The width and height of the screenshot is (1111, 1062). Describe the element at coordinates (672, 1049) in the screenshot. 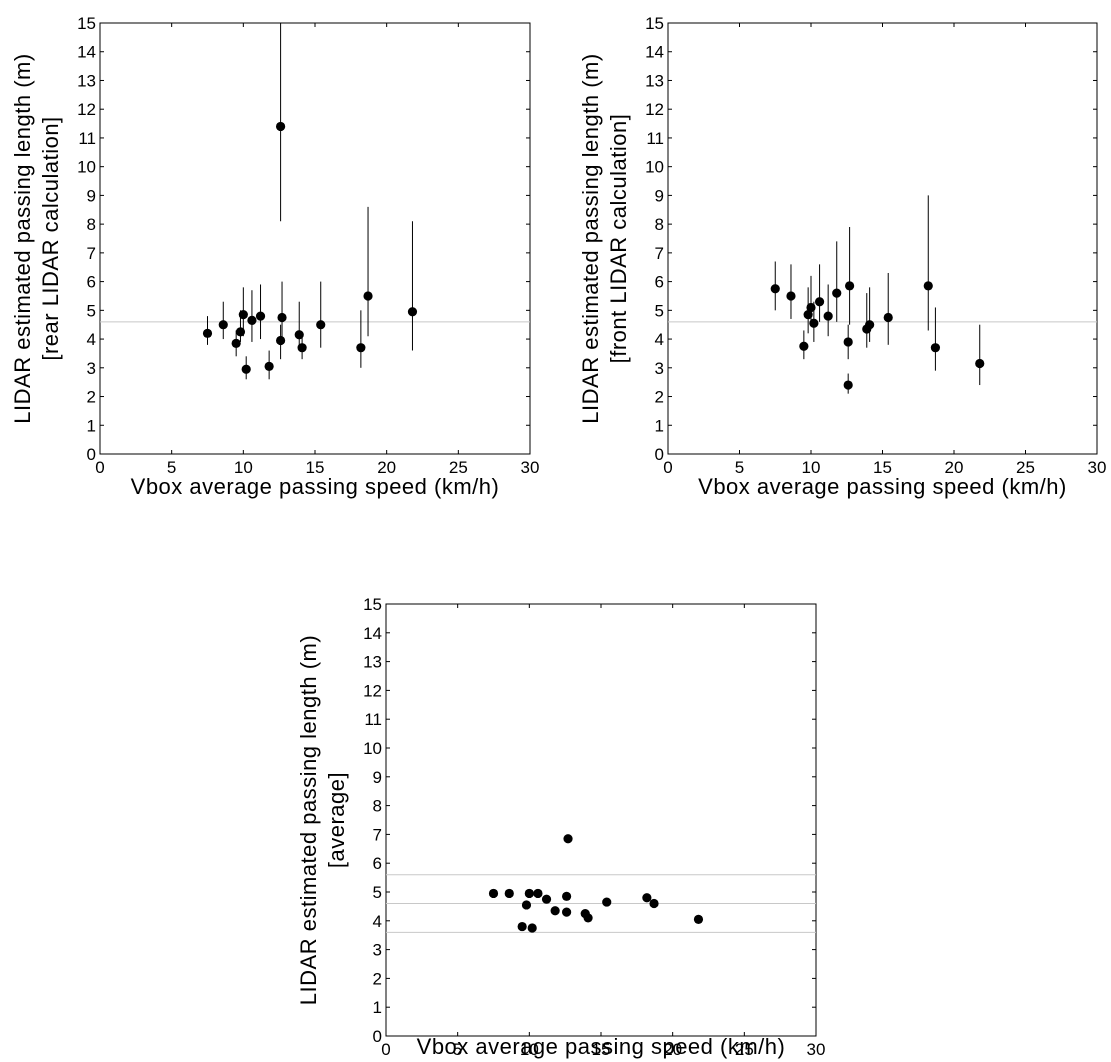

I see `x-tick-label: 20` at that location.